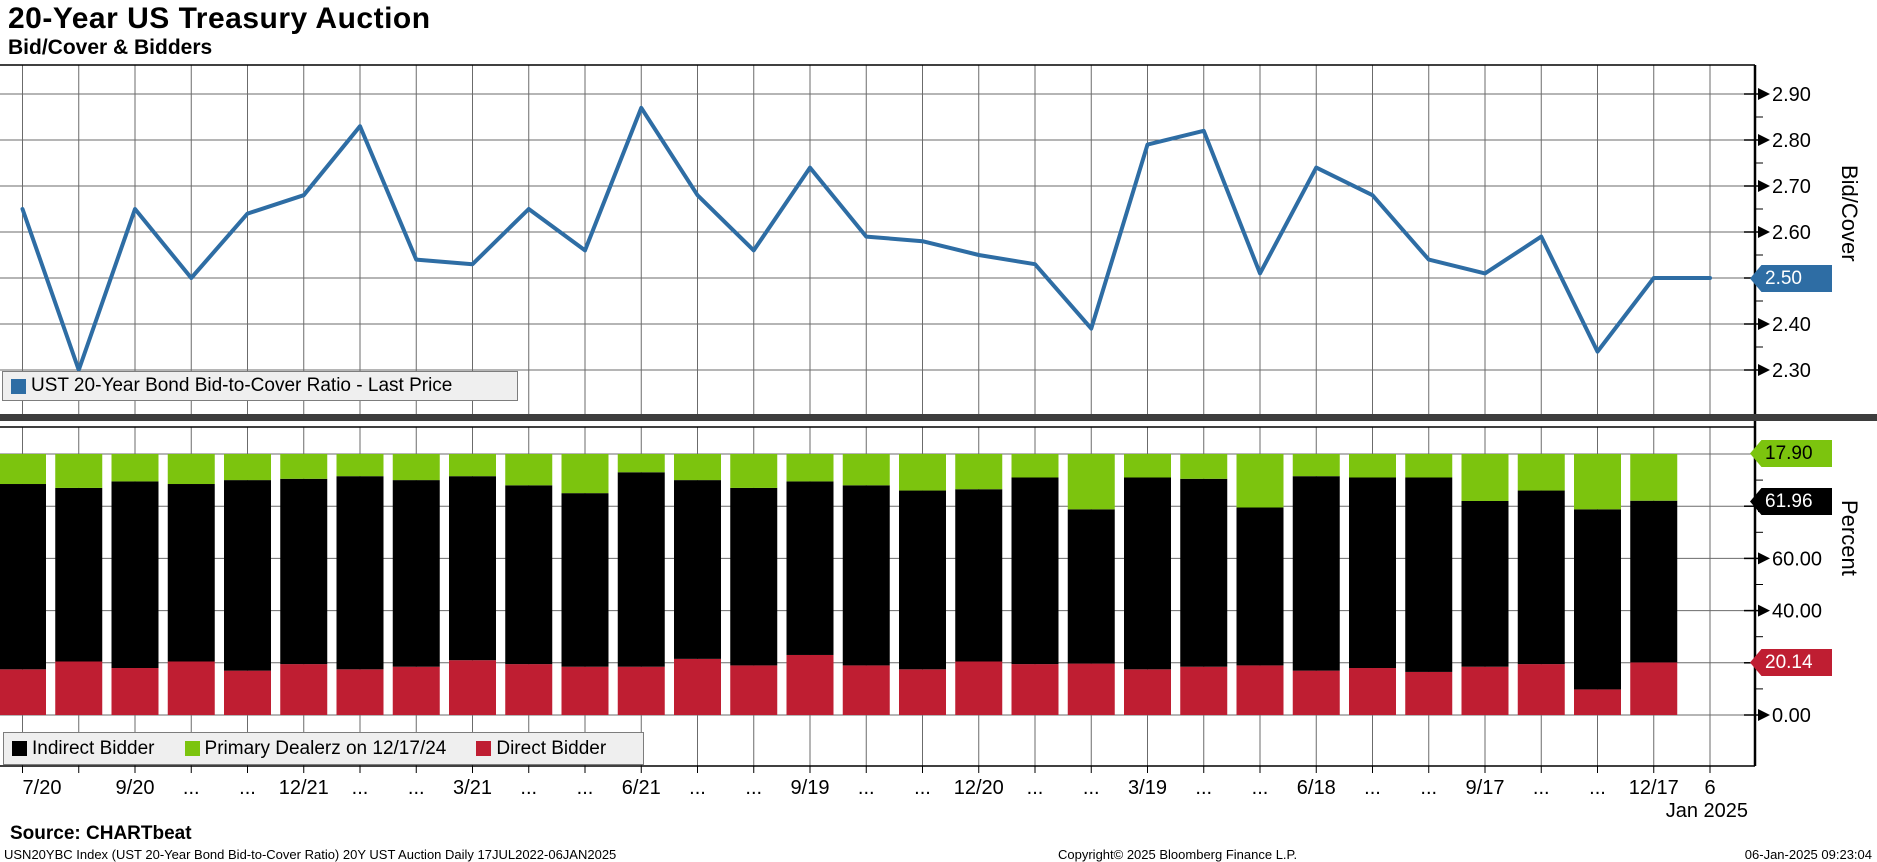 This screenshot has height=862, width=1877. What do you see at coordinates (1791, 233) in the screenshot?
I see `svg-text: 2.60` at bounding box center [1791, 233].